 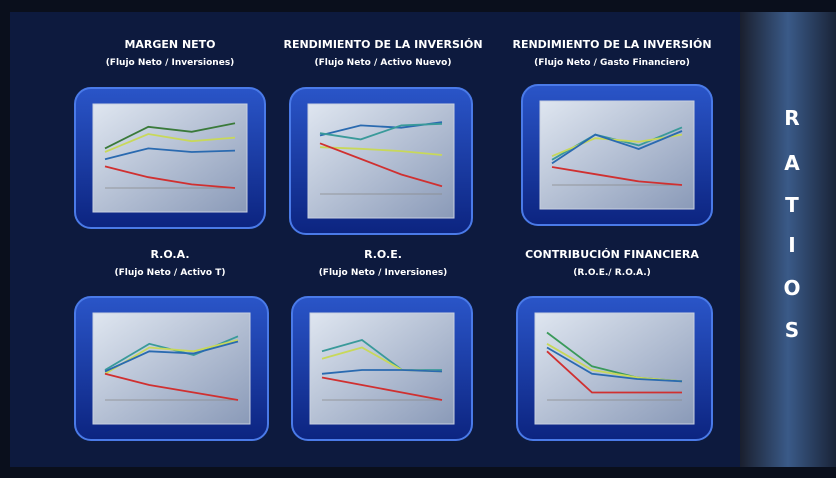 I want to click on panel-subtitle: (R.O.E./ R.O.A.), so click(x=612, y=273).